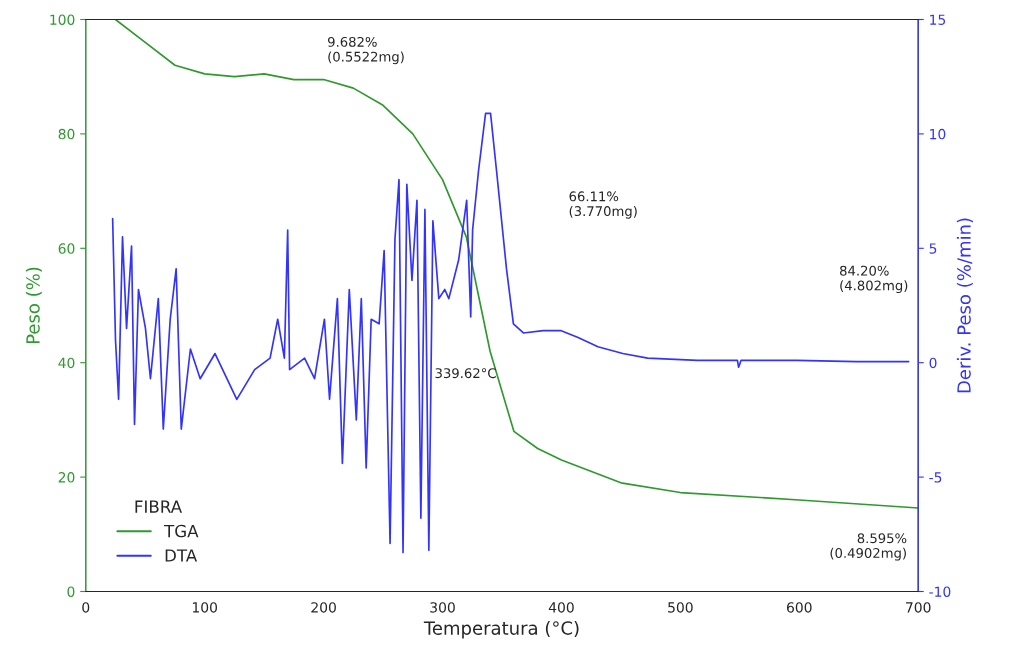 The image size is (1009, 650). Describe the element at coordinates (323, 607) in the screenshot. I see `x-tick-label: 200` at that location.